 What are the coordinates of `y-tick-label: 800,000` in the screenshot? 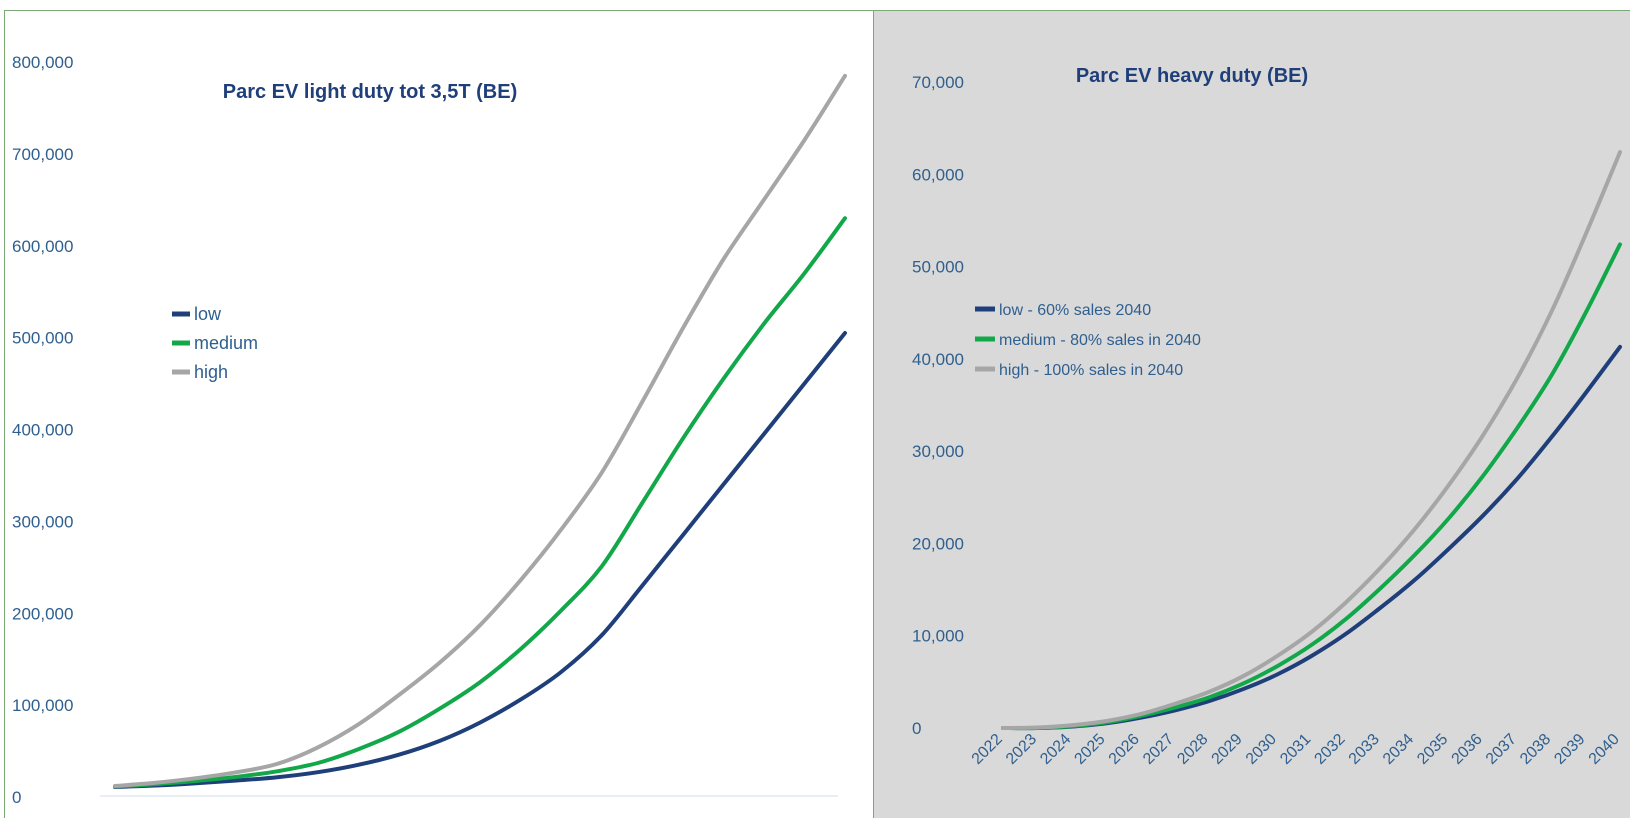 It's located at (42, 62).